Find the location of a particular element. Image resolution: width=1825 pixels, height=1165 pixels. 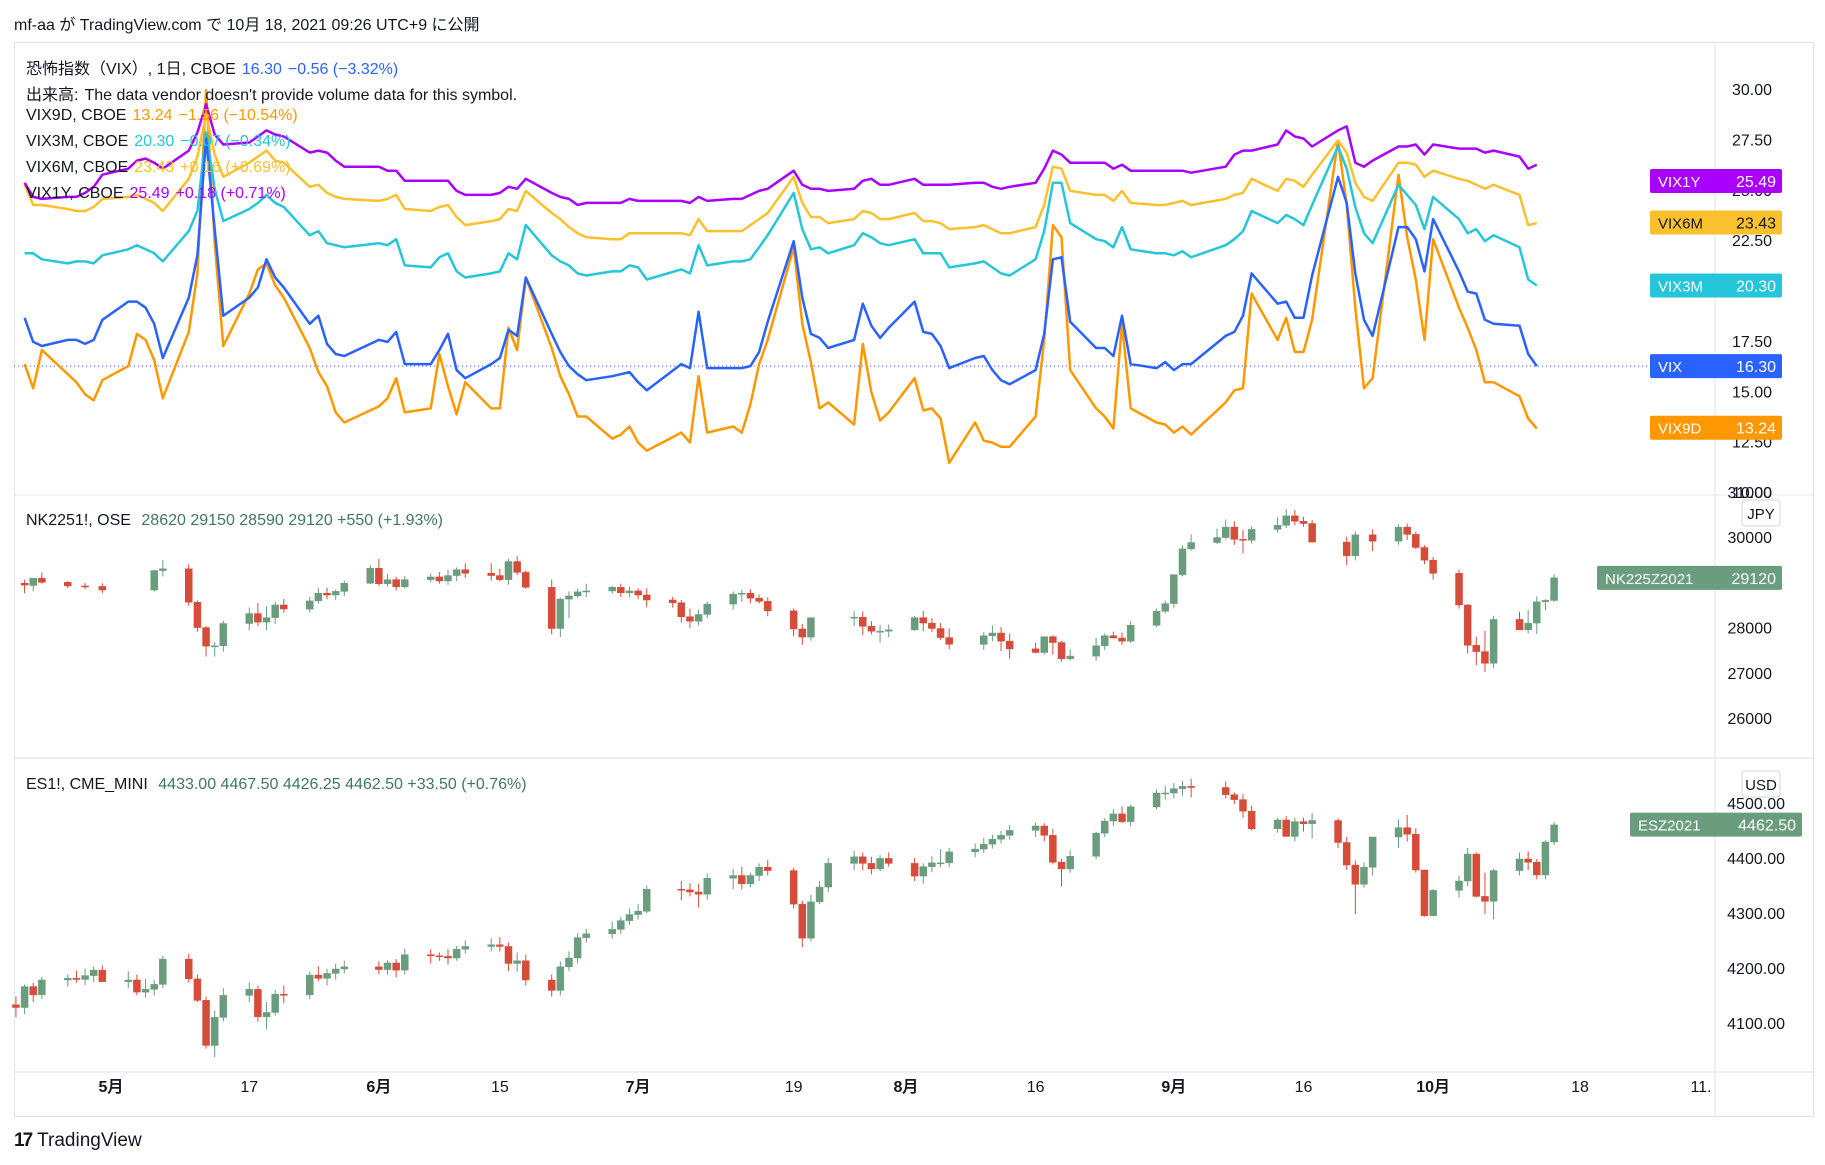

x-axis-tick-label: 17 is located at coordinates (249, 1087).